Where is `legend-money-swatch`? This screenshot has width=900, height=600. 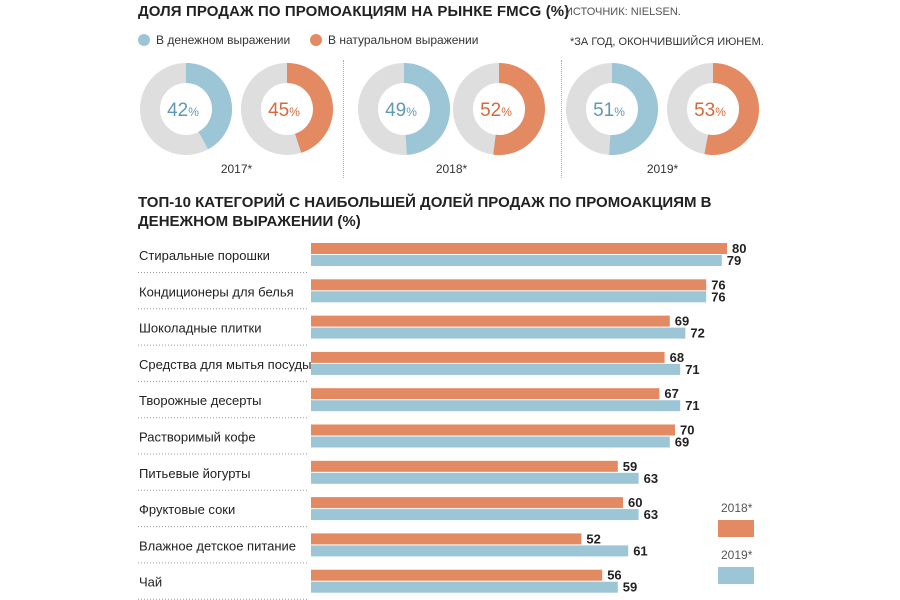
legend-money-swatch is located at coordinates (144, 40).